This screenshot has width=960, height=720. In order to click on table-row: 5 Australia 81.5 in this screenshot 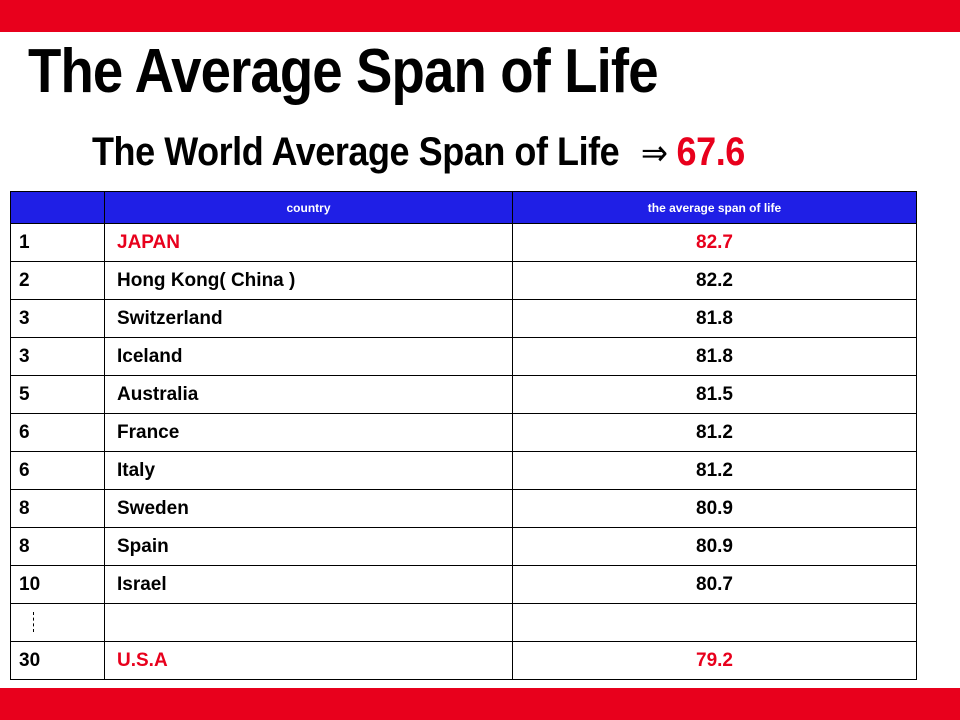, I will do `click(463, 394)`.